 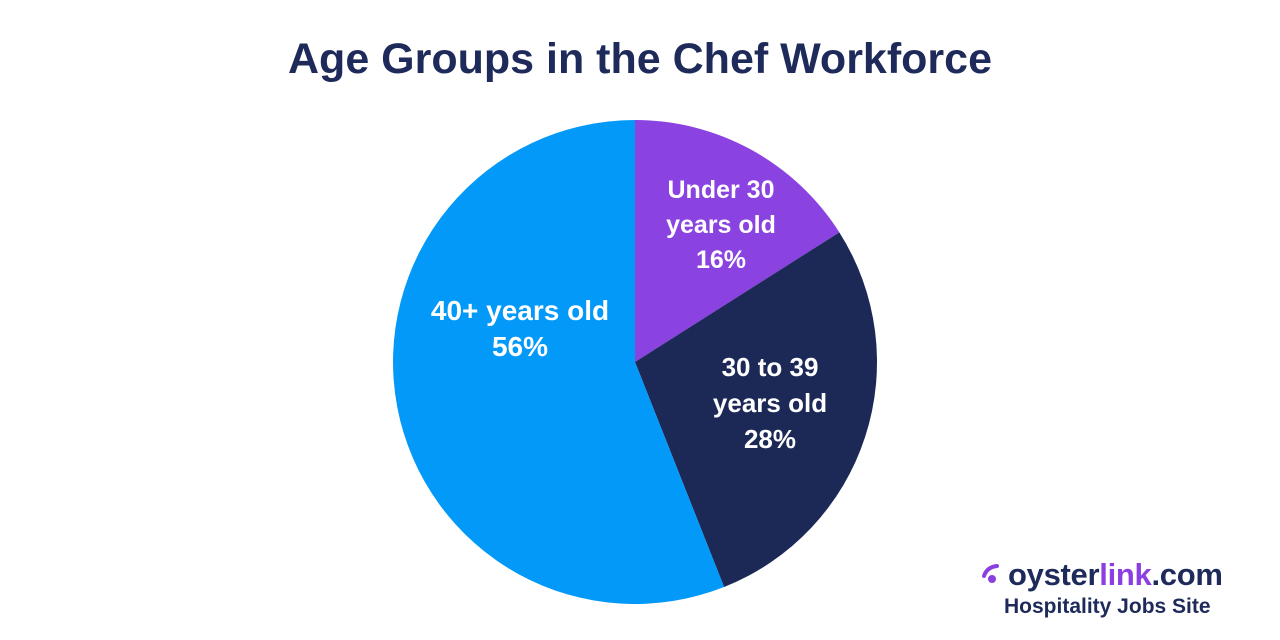 What do you see at coordinates (770, 367) in the screenshot?
I see `slice-label-line: 30 to 39` at bounding box center [770, 367].